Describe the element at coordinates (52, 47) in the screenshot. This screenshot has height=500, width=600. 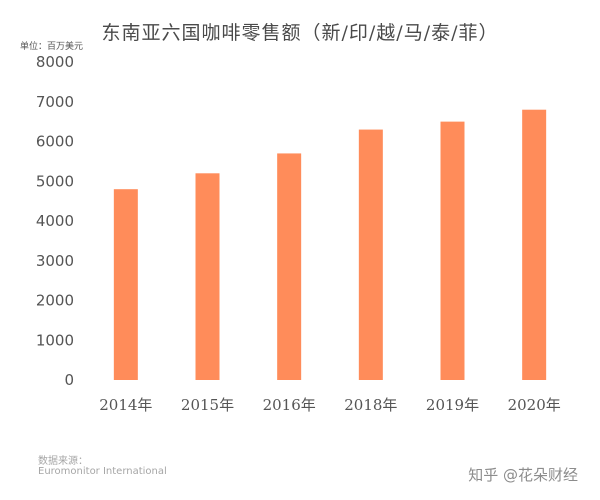
I see `unit-label: 单位：百万美元` at that location.